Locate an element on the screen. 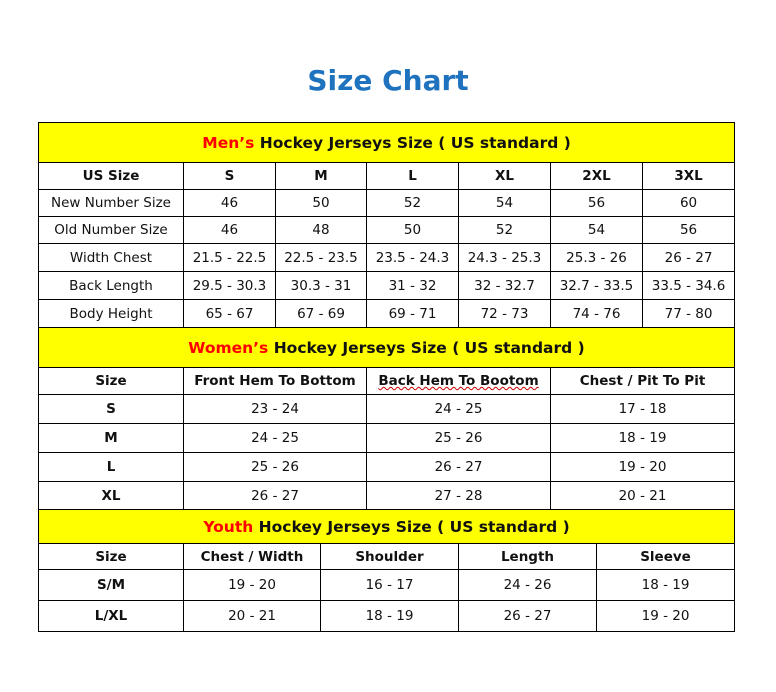  row-label: Width Chest is located at coordinates (111, 257).